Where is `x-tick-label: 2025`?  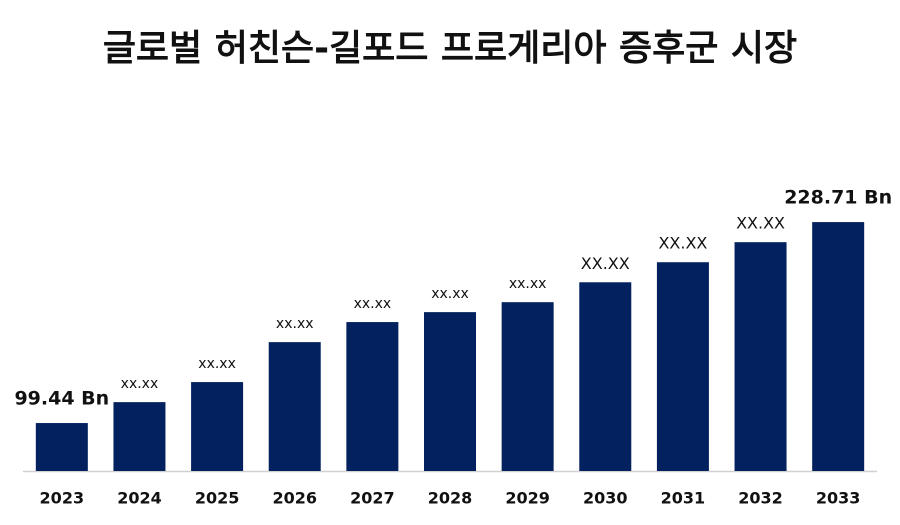
x-tick-label: 2025 is located at coordinates (217, 498).